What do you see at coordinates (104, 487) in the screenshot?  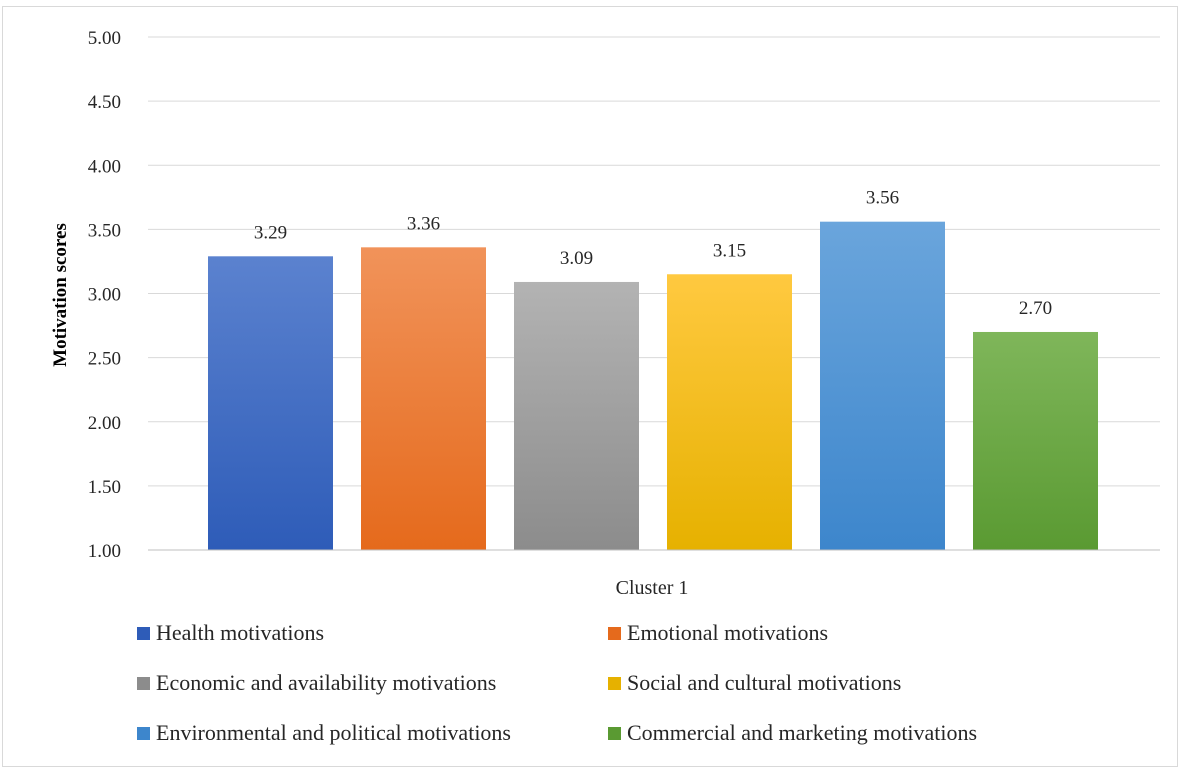 I see `y-tick-label: 1.50` at bounding box center [104, 487].